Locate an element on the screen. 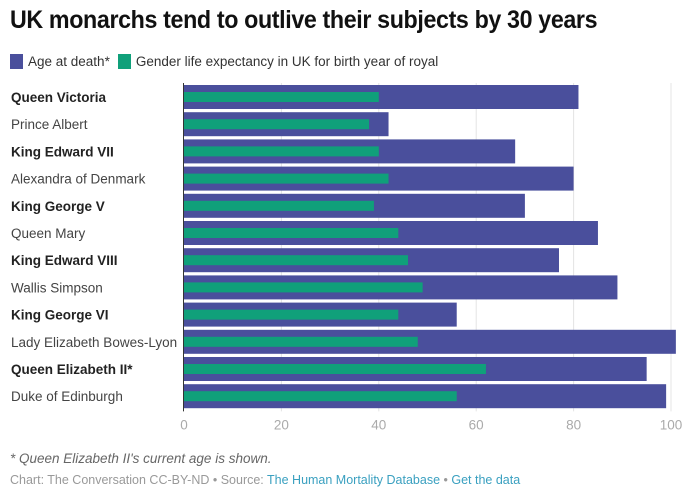 This screenshot has width=700, height=501. category-label: Prince Albert is located at coordinates (49, 124).